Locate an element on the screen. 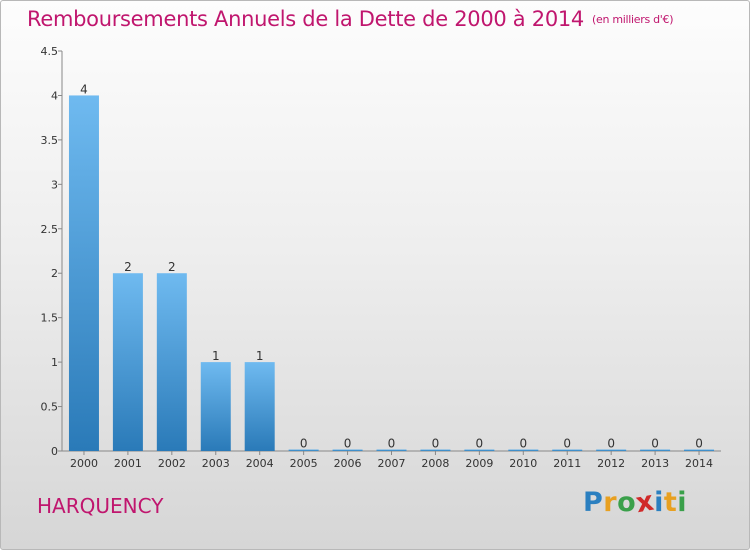  x-tick-label: 2005 is located at coordinates (304, 463).